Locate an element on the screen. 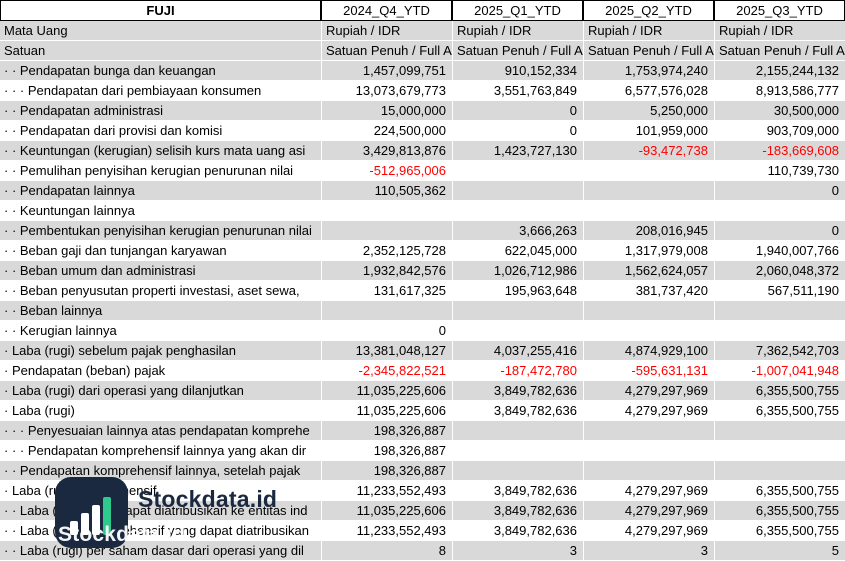 This screenshot has height=561, width=845. cell-value: 4,874,929,100 is located at coordinates (648, 350).